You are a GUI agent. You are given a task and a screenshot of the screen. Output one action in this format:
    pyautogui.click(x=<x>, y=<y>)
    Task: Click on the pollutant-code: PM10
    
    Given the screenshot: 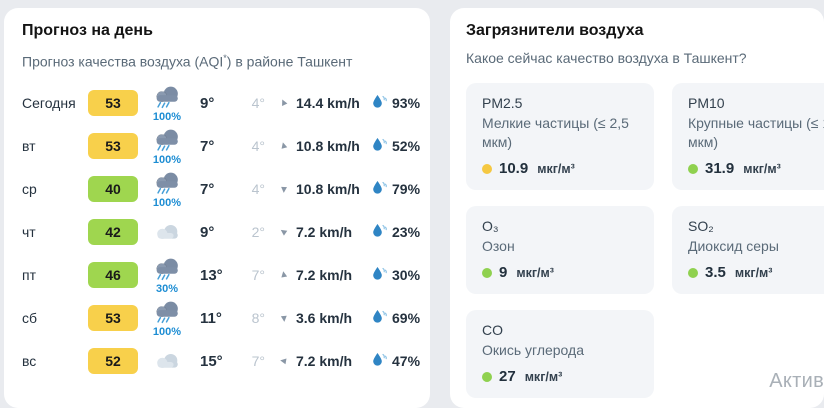 What is the action you would take?
    pyautogui.click(x=706, y=103)
    